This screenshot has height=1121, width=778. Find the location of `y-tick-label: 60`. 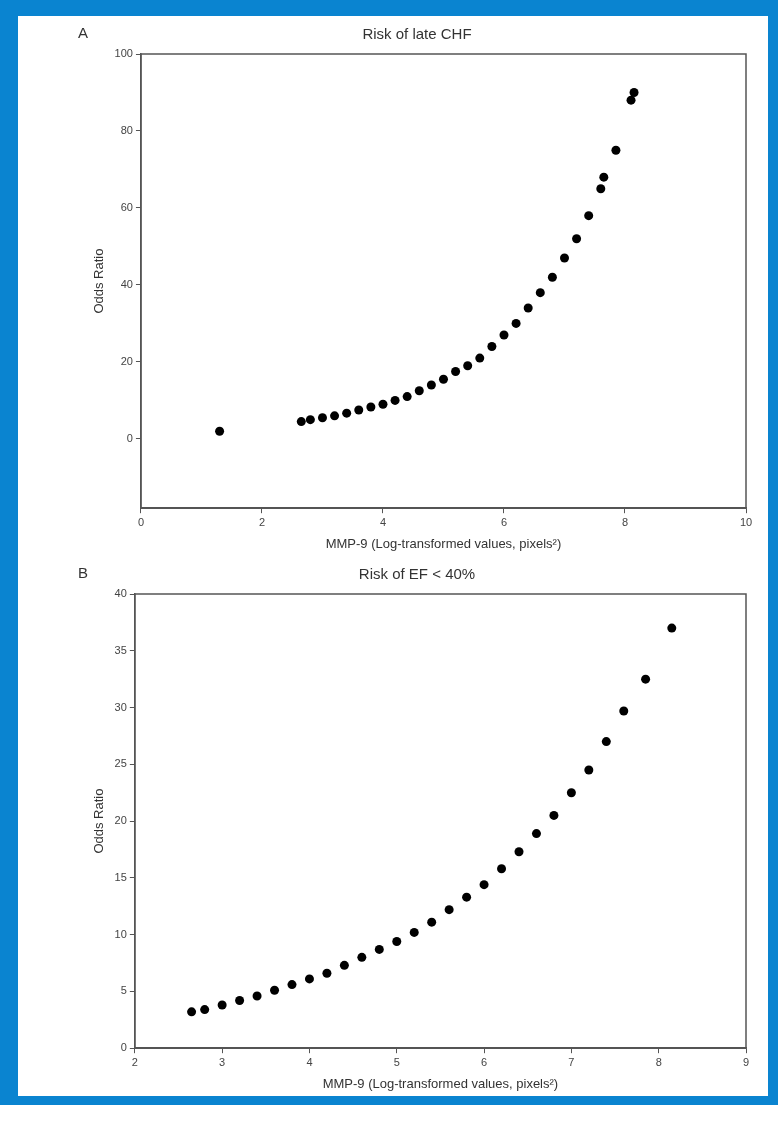

y-tick-label: 60 is located at coordinates (126, 207).